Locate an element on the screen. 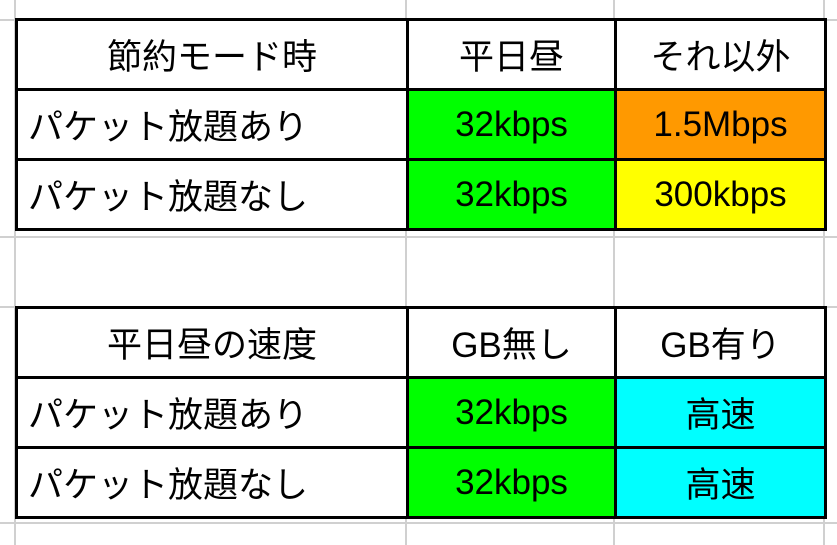  header-row: 節約モード時 平日昼 それ以外 is located at coordinates (421, 54).